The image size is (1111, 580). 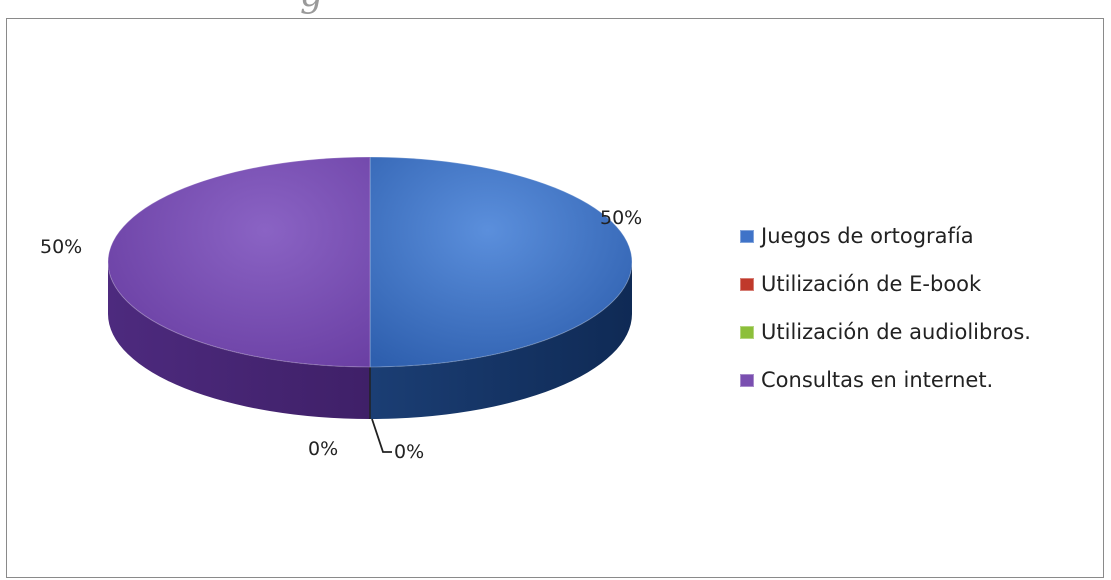 What do you see at coordinates (747, 284) in the screenshot?
I see `legend-swatch-ebook` at bounding box center [747, 284].